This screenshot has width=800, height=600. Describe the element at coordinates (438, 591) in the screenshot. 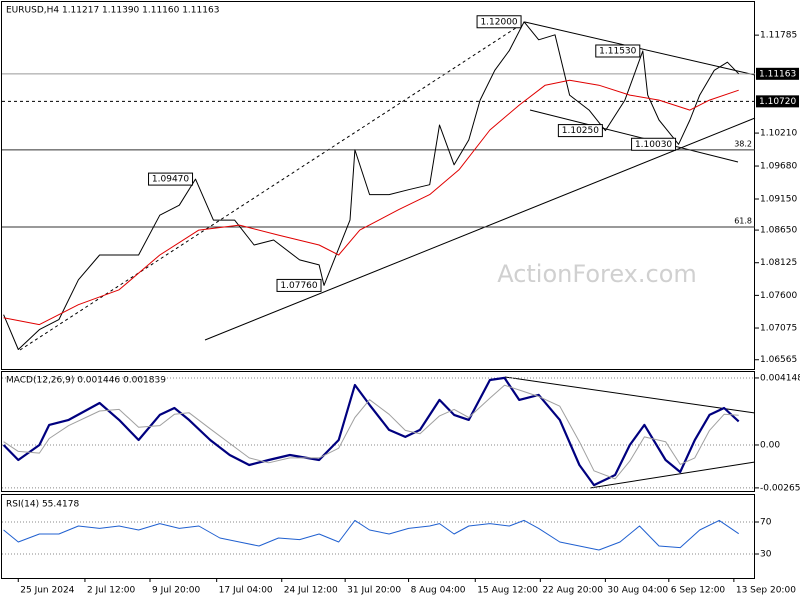

I see `x-tick-label: 8 Aug 04:00` at that location.